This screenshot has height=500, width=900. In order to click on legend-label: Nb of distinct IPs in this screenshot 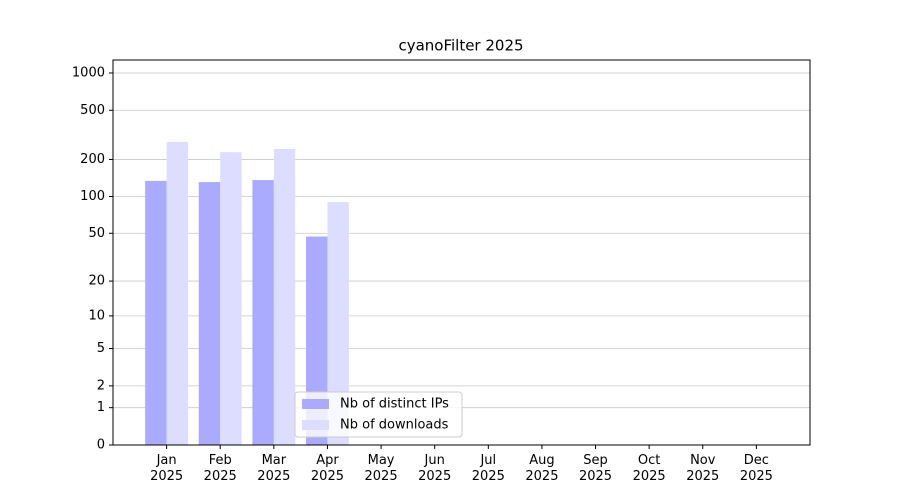, I will do `click(394, 404)`.